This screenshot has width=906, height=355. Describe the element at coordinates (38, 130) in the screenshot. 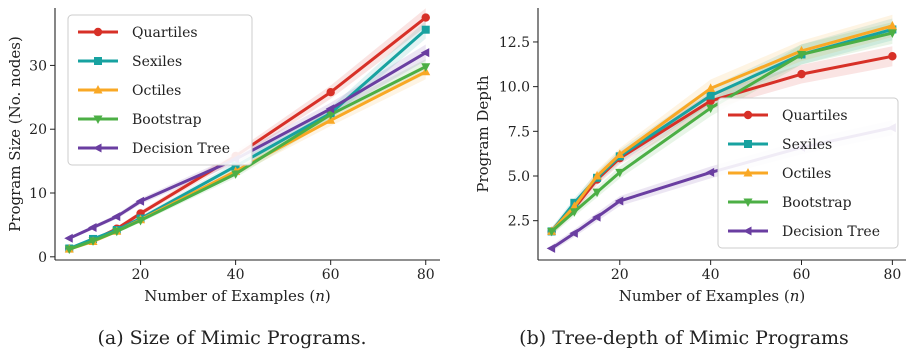

I see `y-tick-label: 20` at that location.